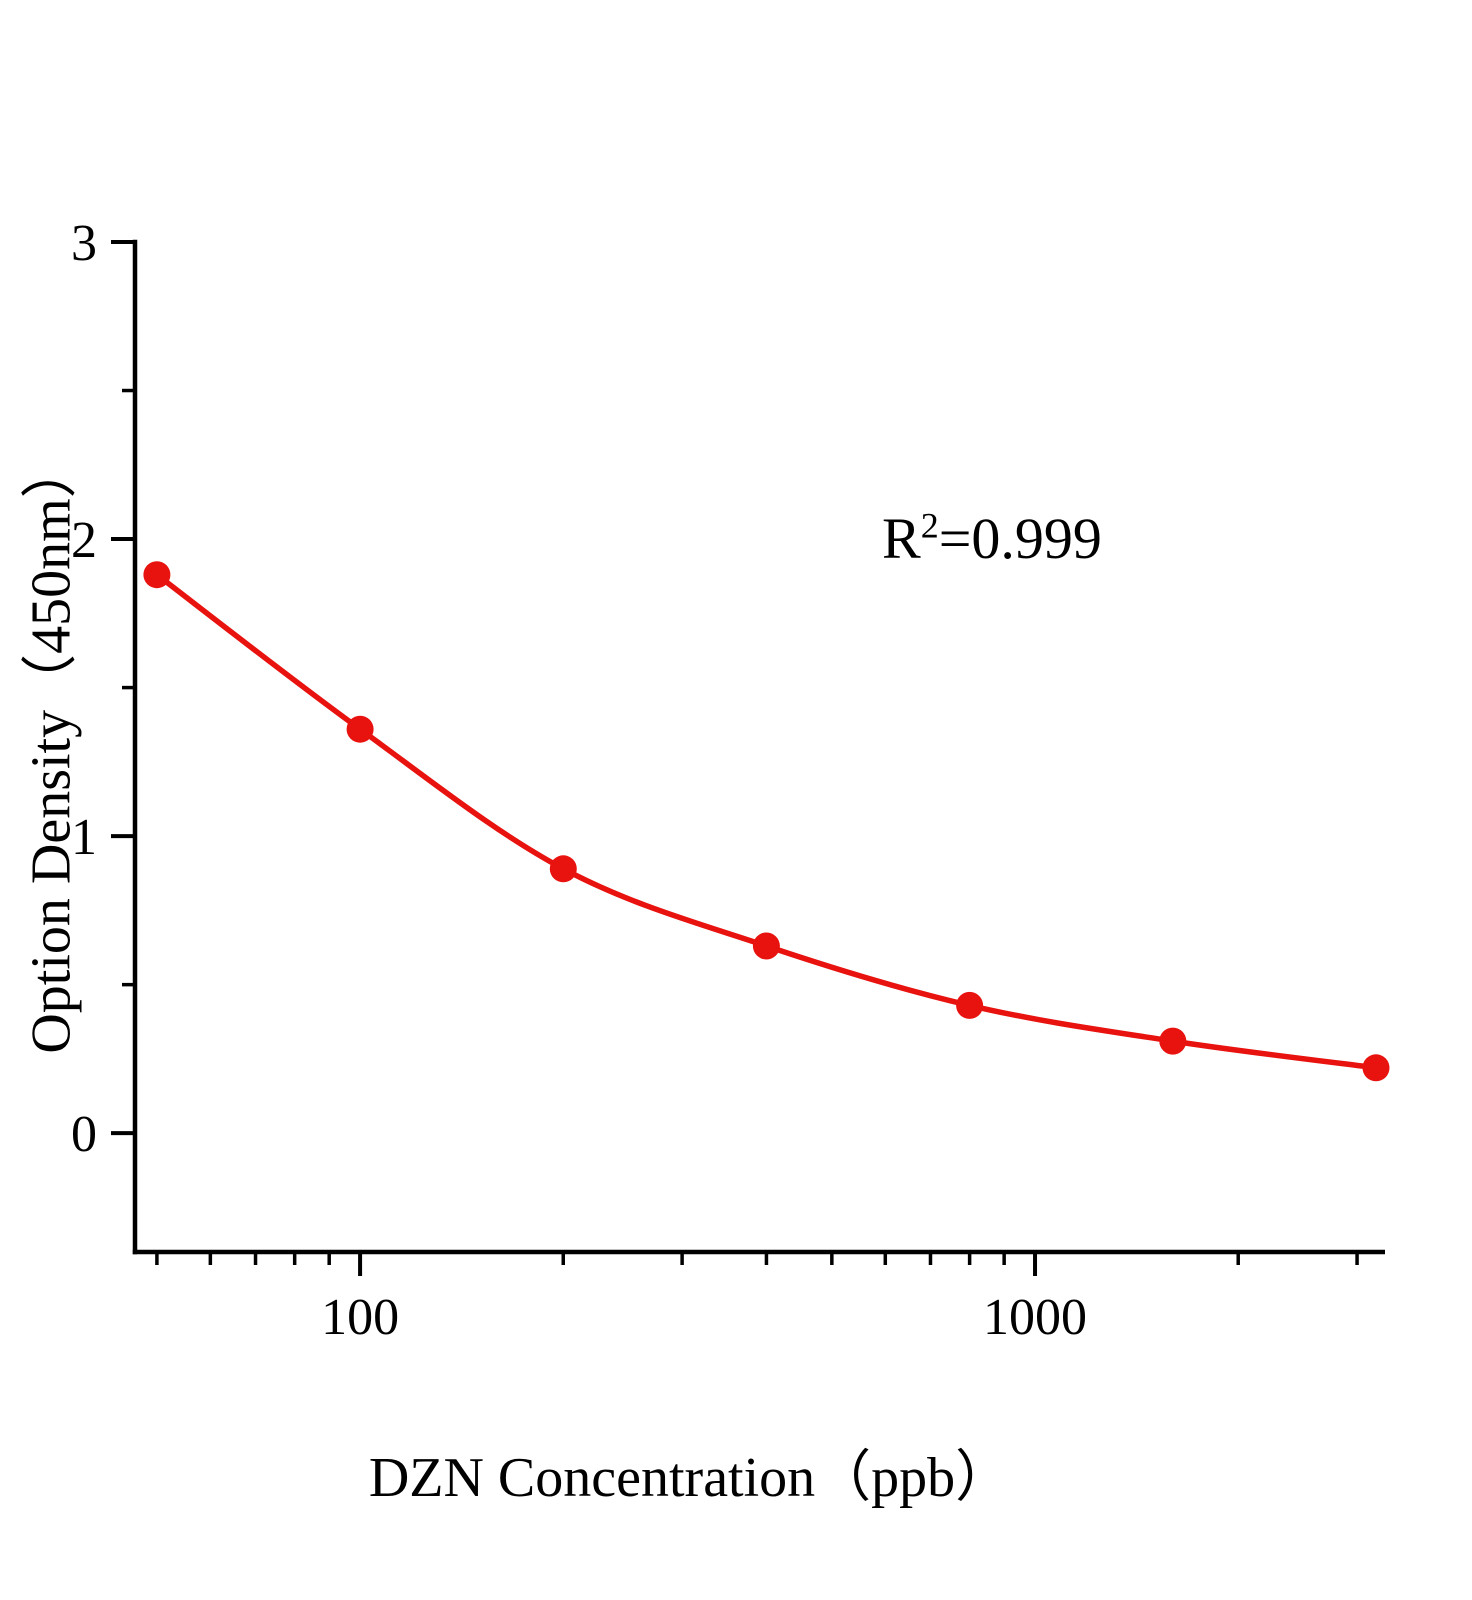 This screenshot has width=1472, height=1600. I want to click on r-squared-annotation: R2=0.999, so click(992, 538).